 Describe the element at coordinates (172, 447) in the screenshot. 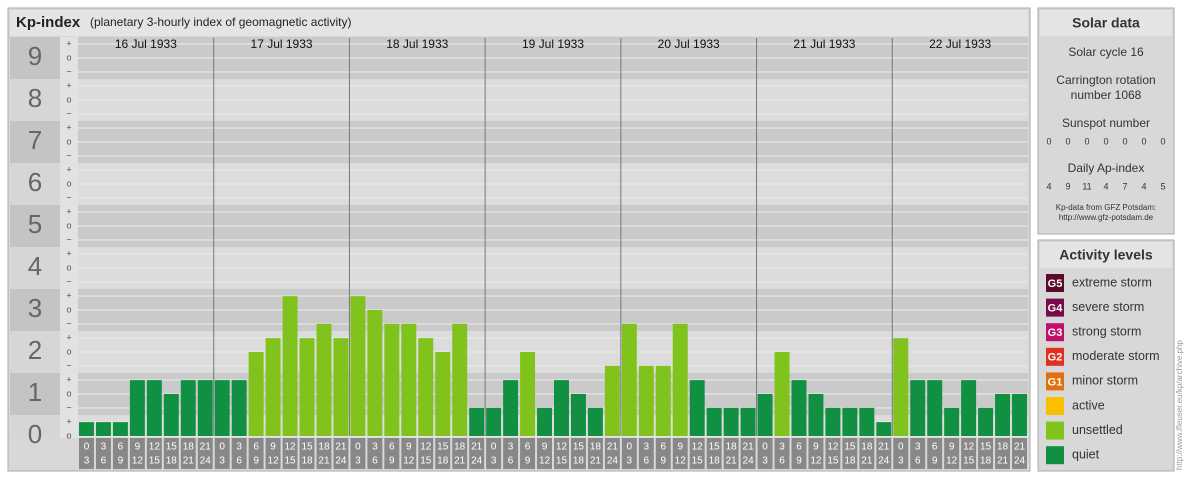

I see `time-label: 15` at that location.